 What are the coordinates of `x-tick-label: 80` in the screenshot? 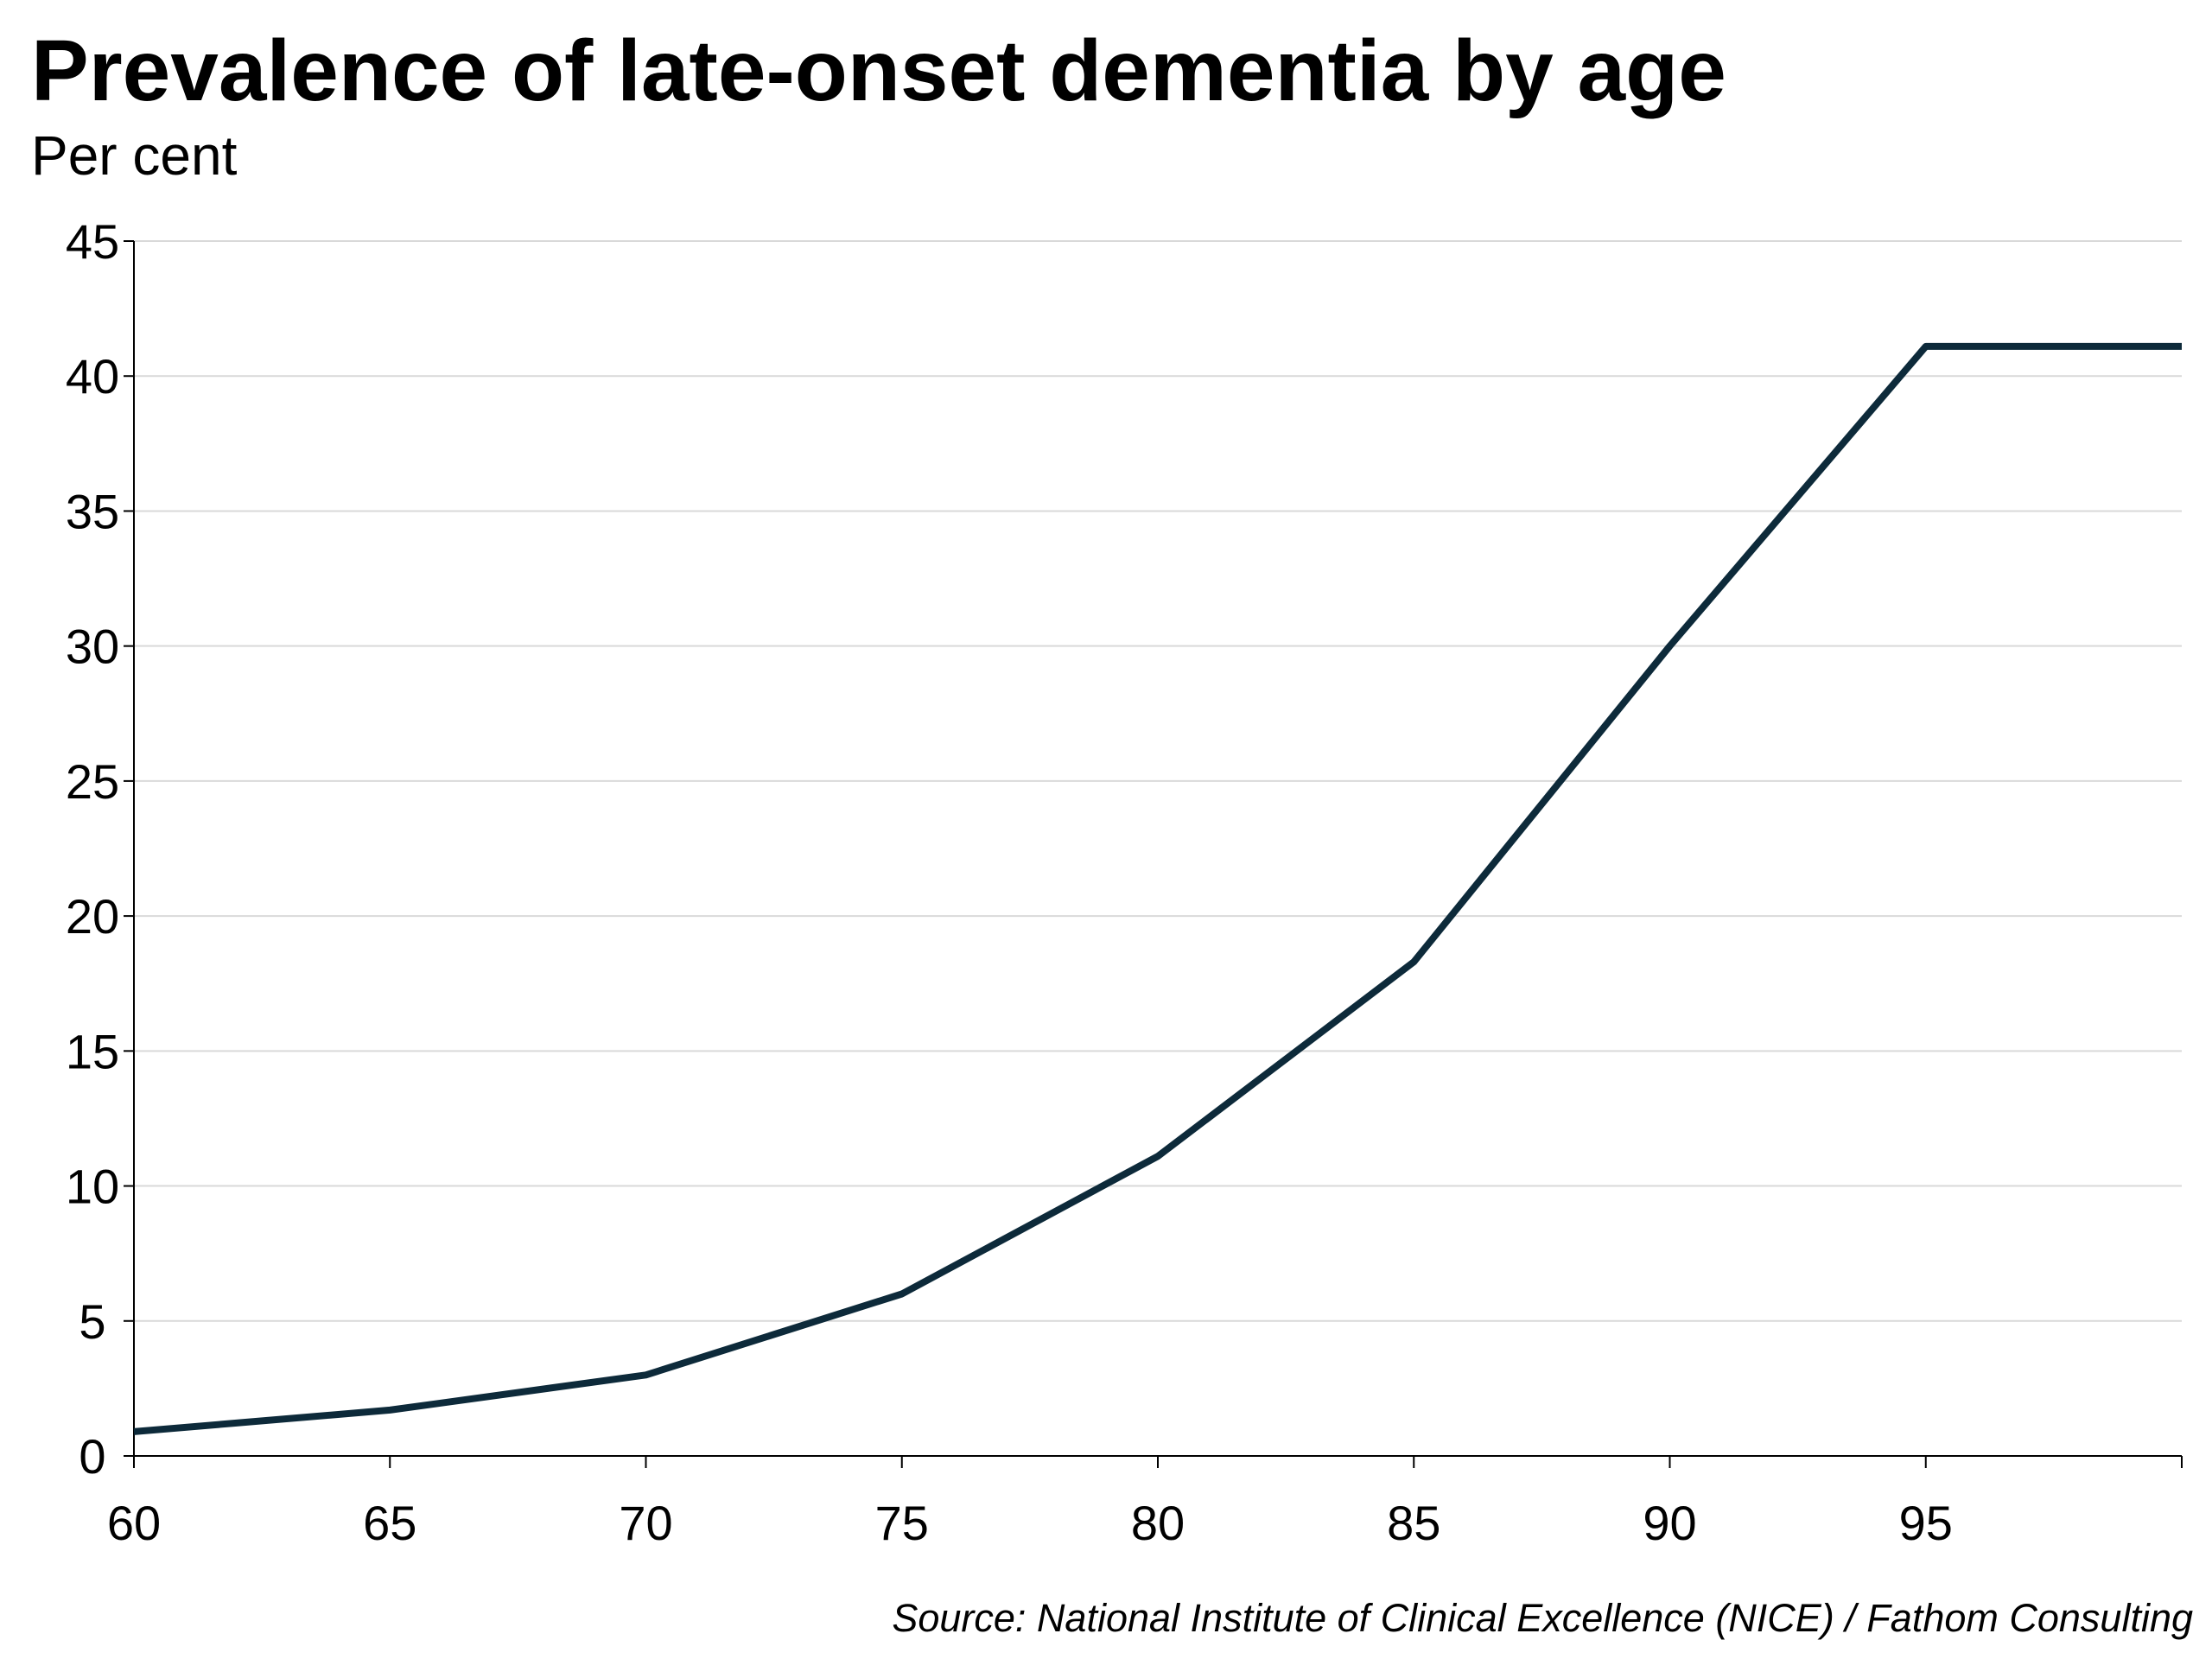 It's located at (1158, 1523).